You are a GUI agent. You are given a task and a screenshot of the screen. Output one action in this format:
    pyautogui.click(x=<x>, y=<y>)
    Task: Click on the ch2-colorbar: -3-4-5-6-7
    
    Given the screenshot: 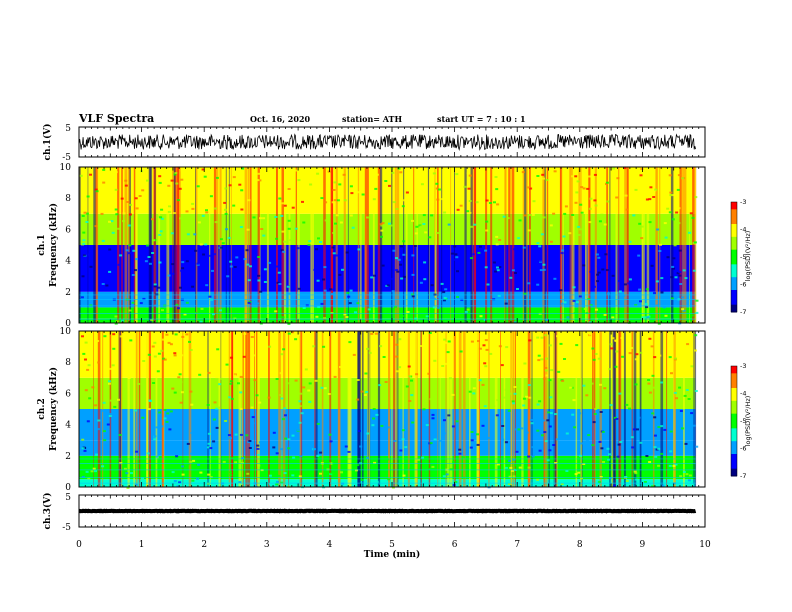 What is the action you would take?
    pyautogui.click(x=738, y=421)
    